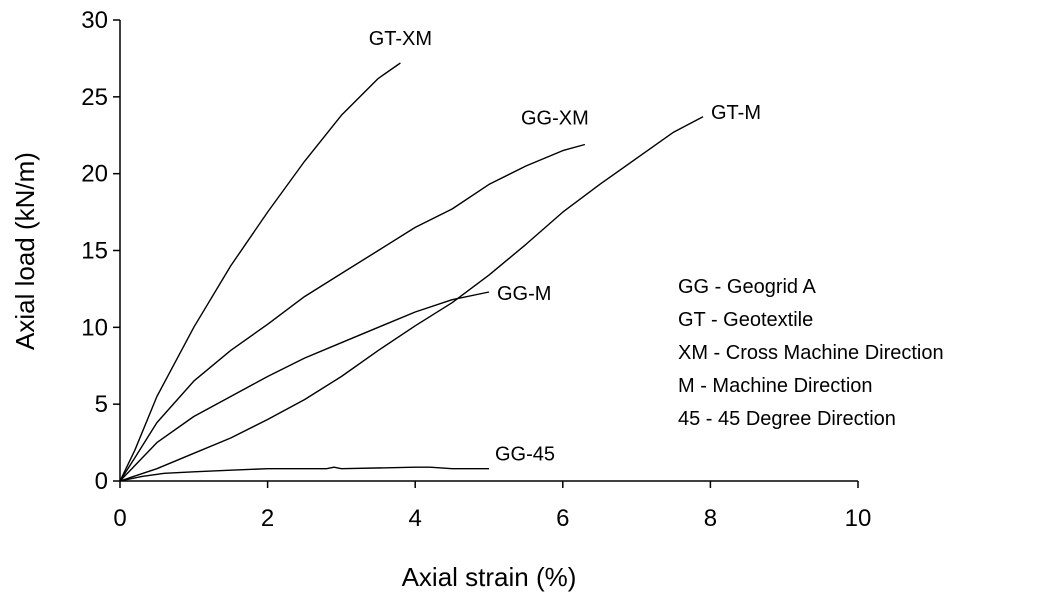  I want to click on y-tick-label: 25, so click(94, 97).